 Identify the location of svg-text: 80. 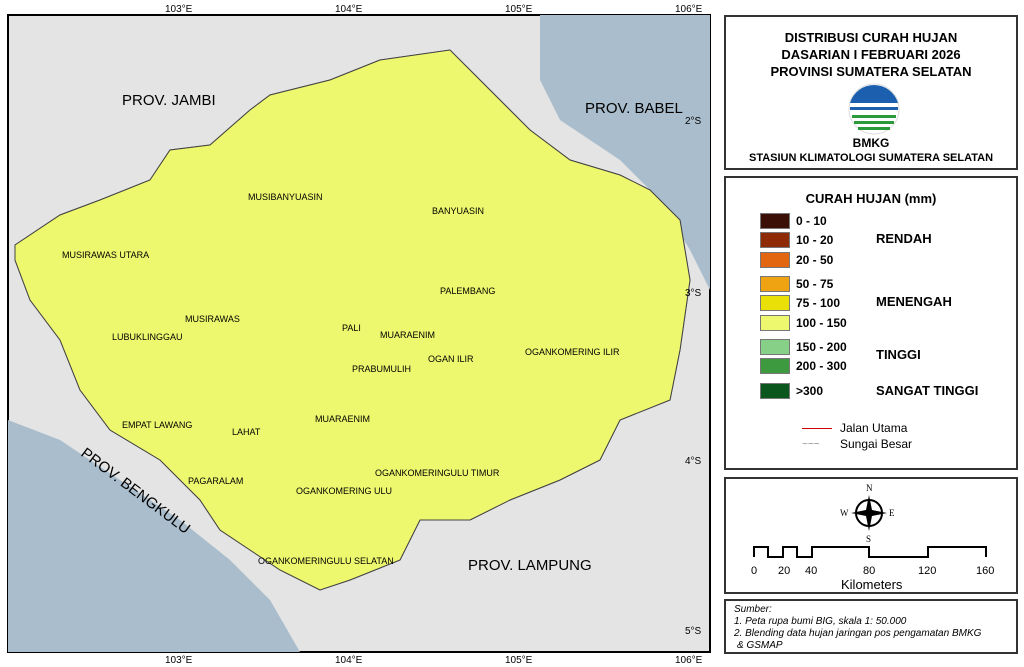
(869, 571).